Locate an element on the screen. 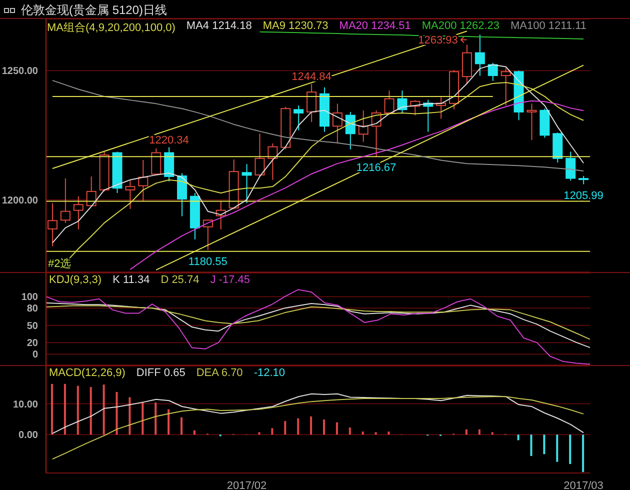 Image resolution: width=630 pixels, height=490 pixels. y-tick-label: 80 is located at coordinates (32, 309).